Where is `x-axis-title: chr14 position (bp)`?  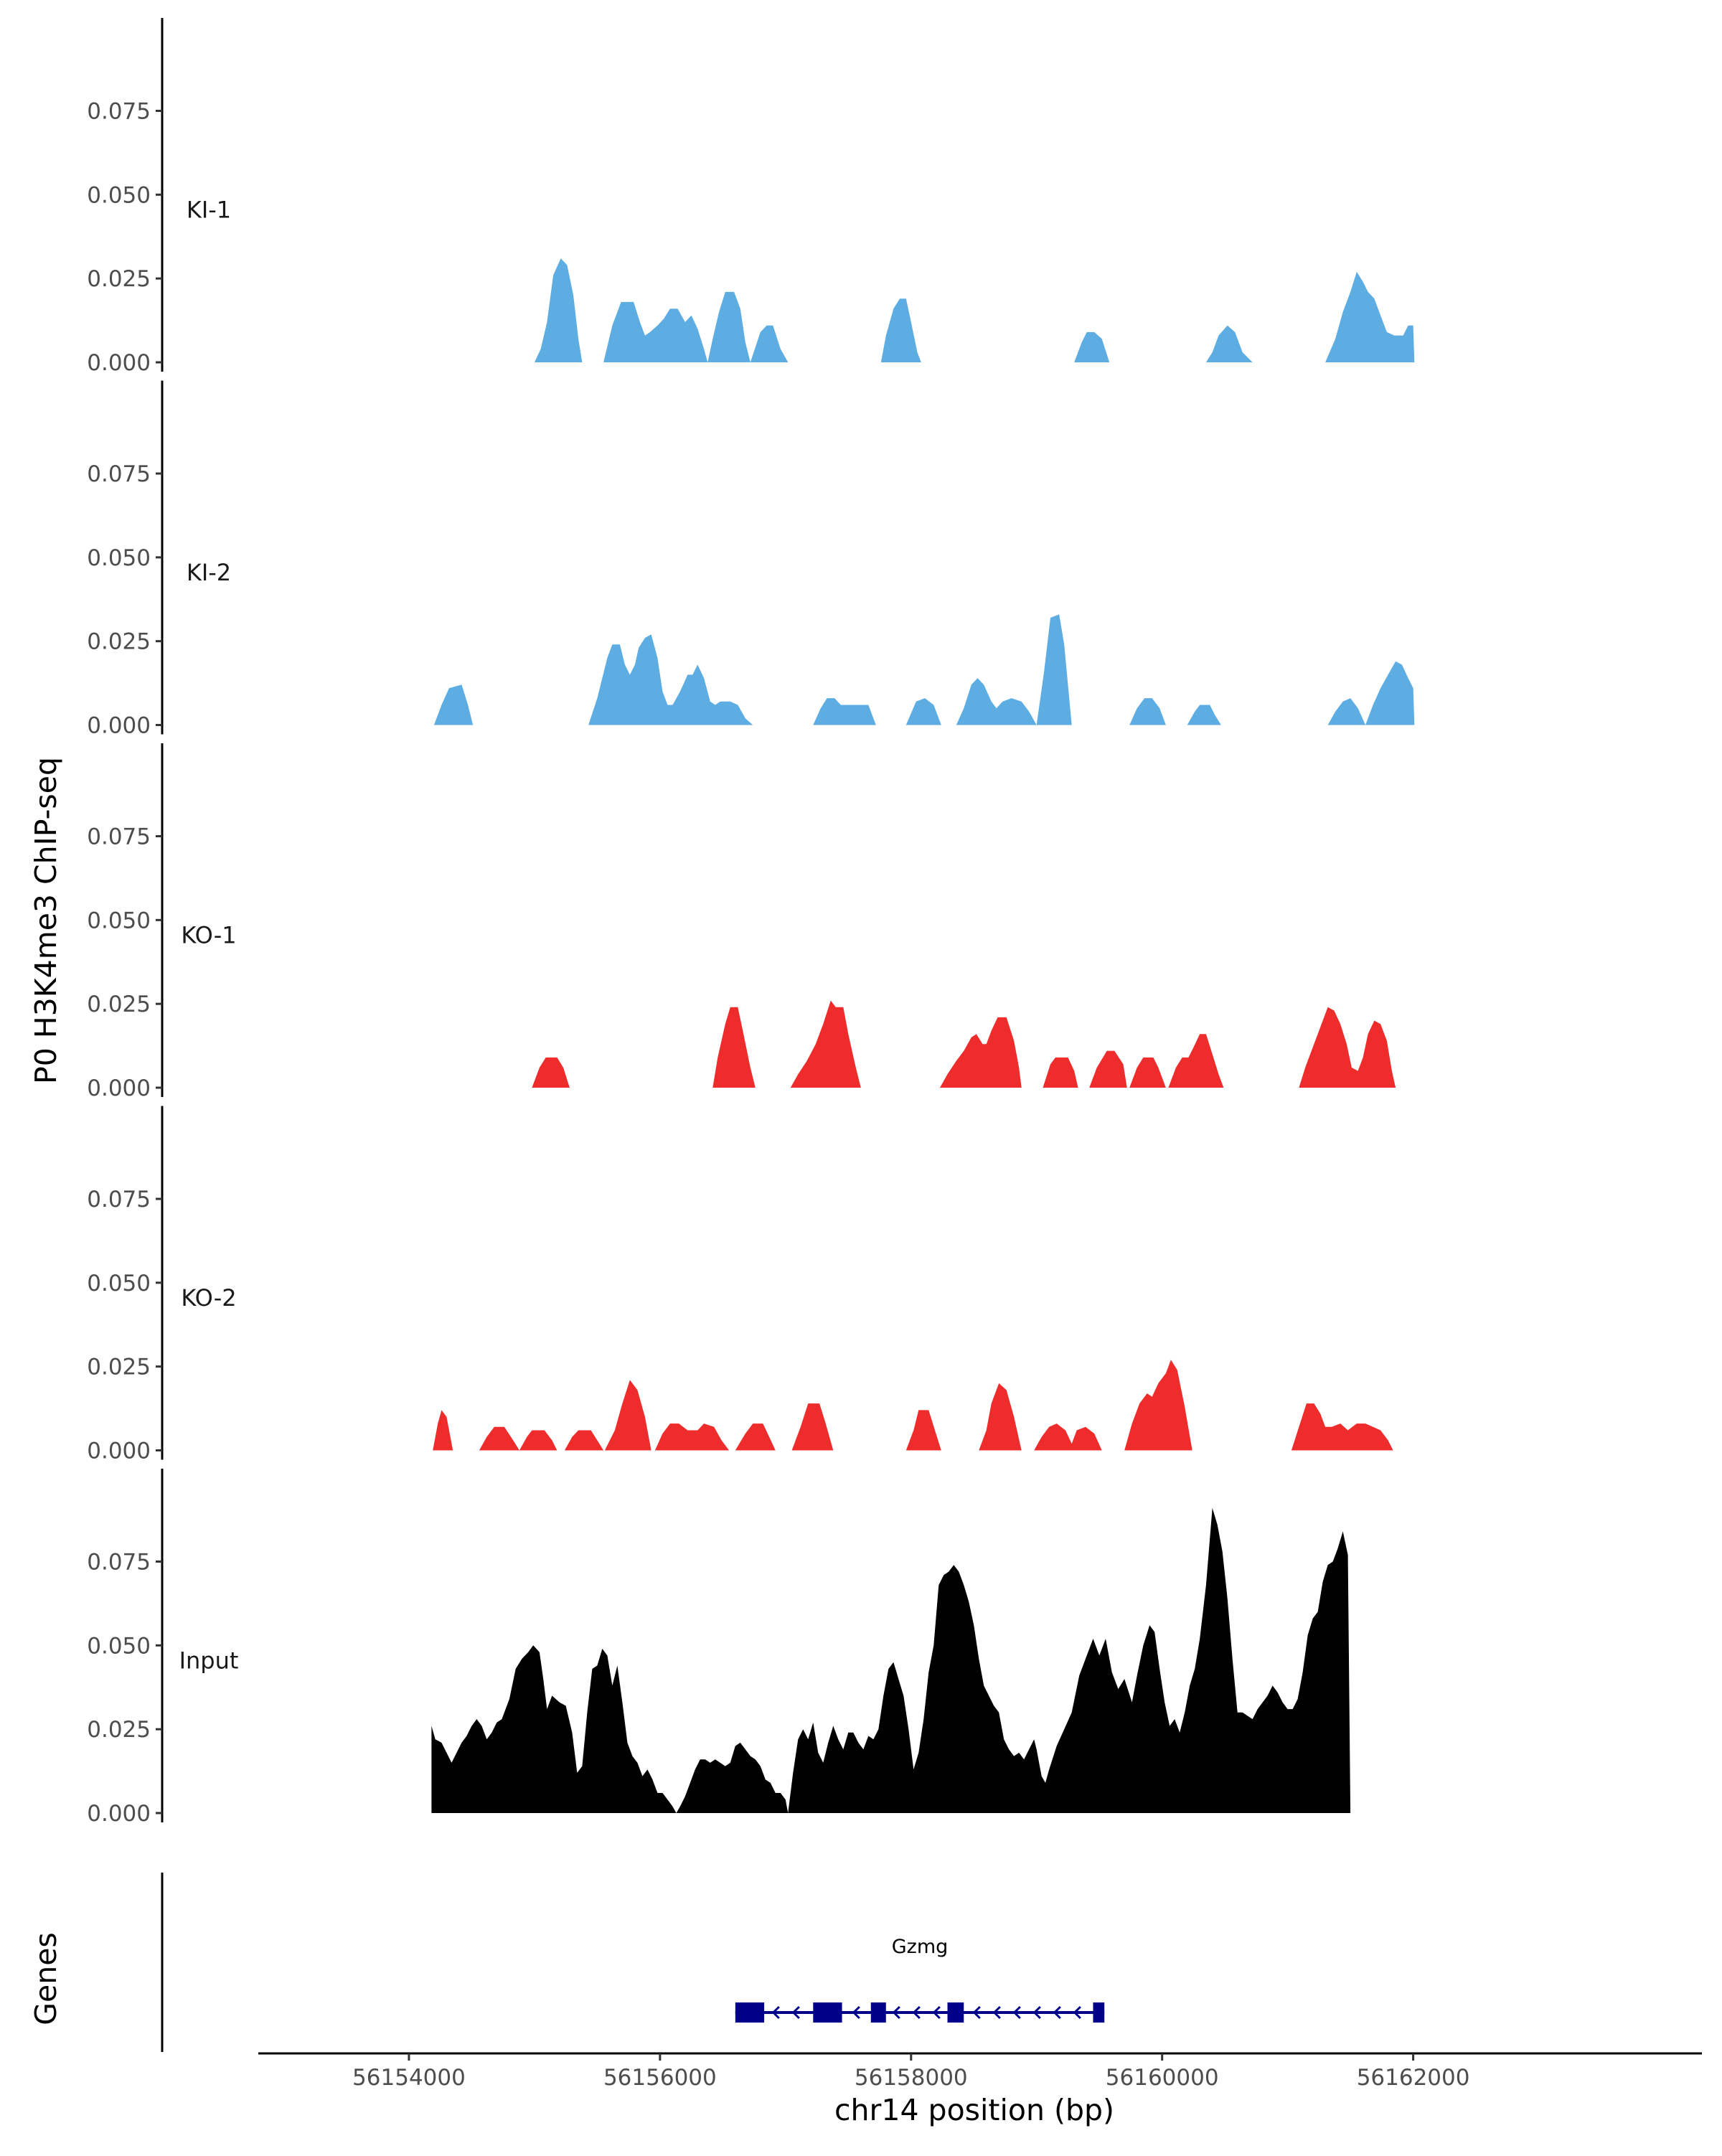 x-axis-title: chr14 position (bp) is located at coordinates (974, 2110).